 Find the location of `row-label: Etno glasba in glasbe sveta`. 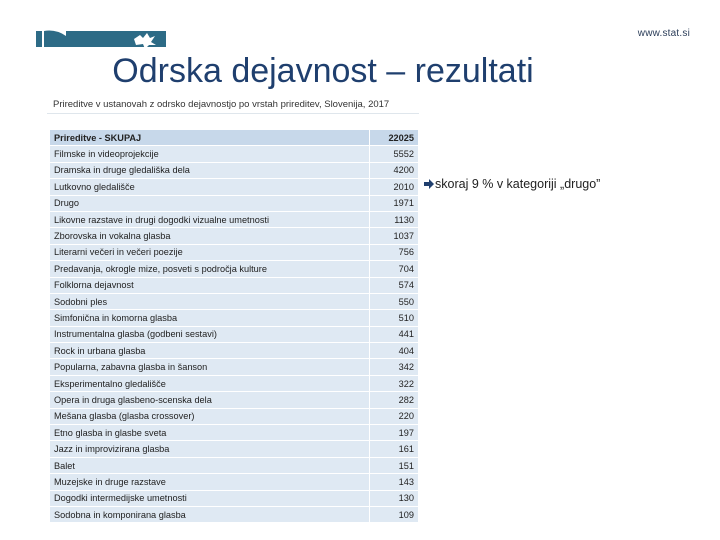

row-label: Etno glasba in glasbe sveta is located at coordinates (210, 433).